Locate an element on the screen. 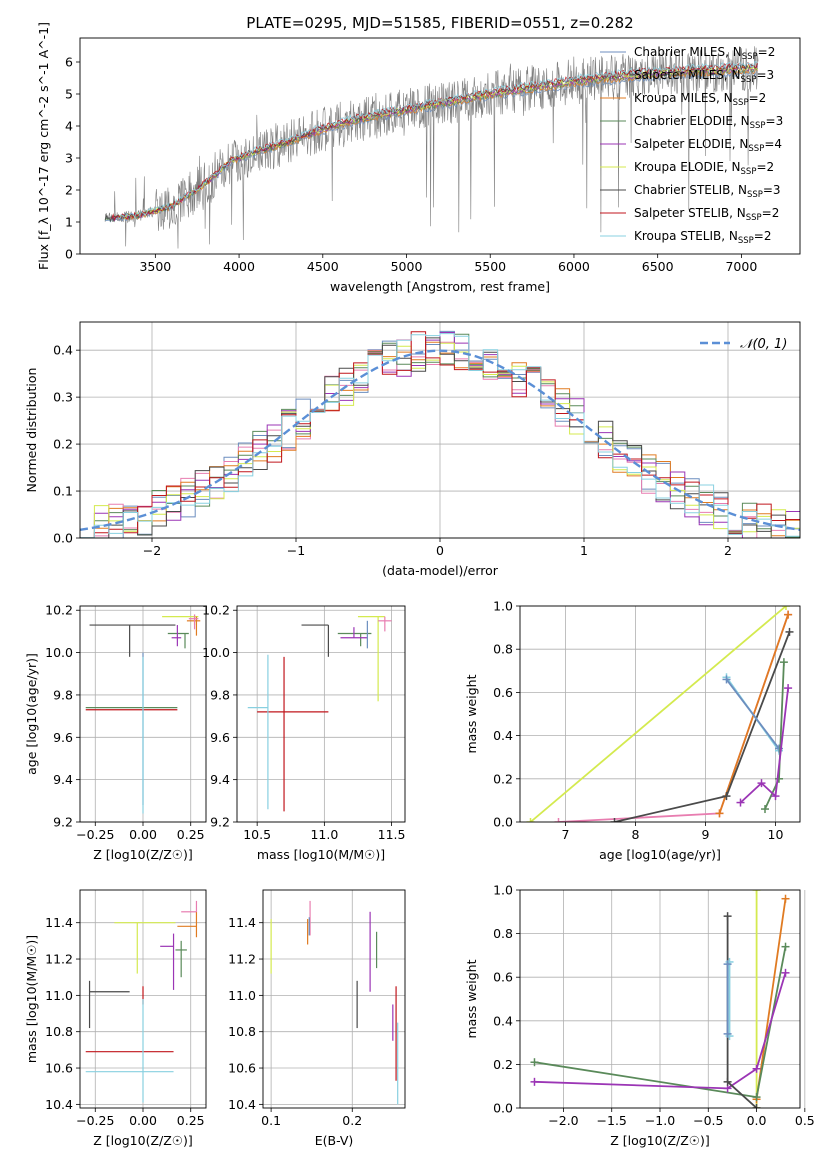 This screenshot has height=1170, width=819. legend-entry: 𝒩(0, 1) is located at coordinates (763, 344).